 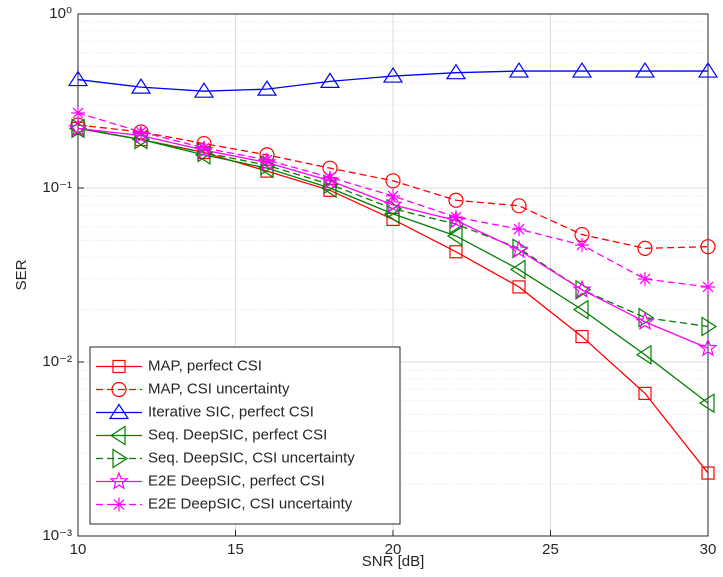 What do you see at coordinates (21, 274) in the screenshot?
I see `y-axis-label: SER` at bounding box center [21, 274].